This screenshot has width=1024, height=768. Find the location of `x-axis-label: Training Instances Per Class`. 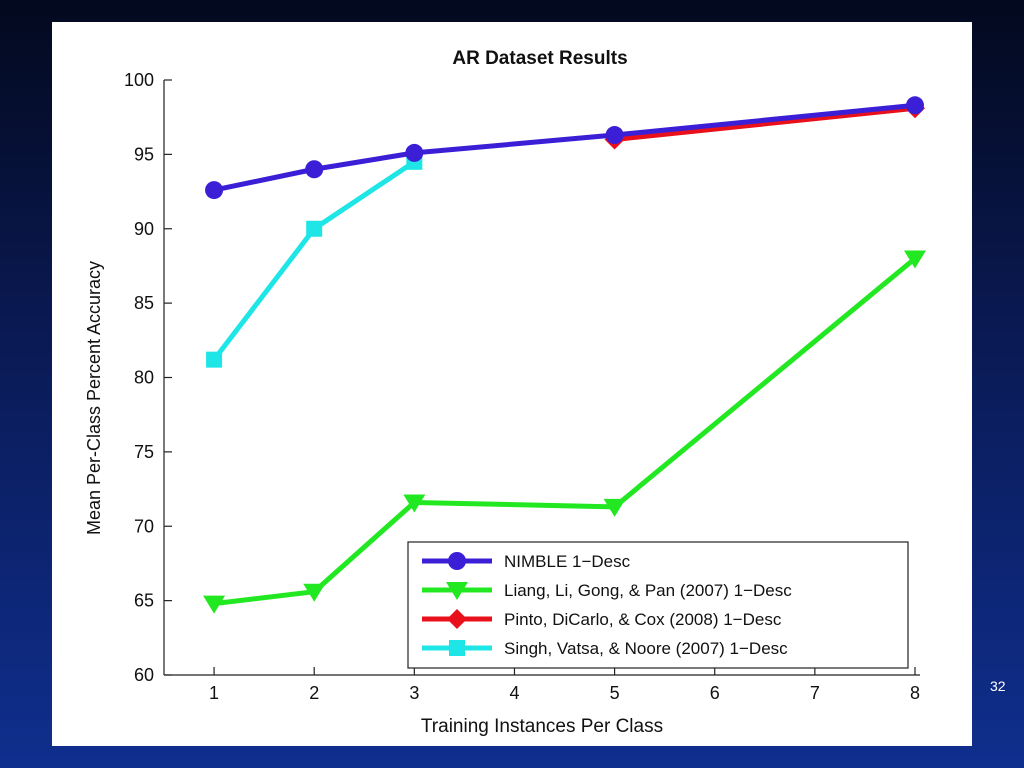

x-axis-label: Training Instances Per Class is located at coordinates (542, 726).